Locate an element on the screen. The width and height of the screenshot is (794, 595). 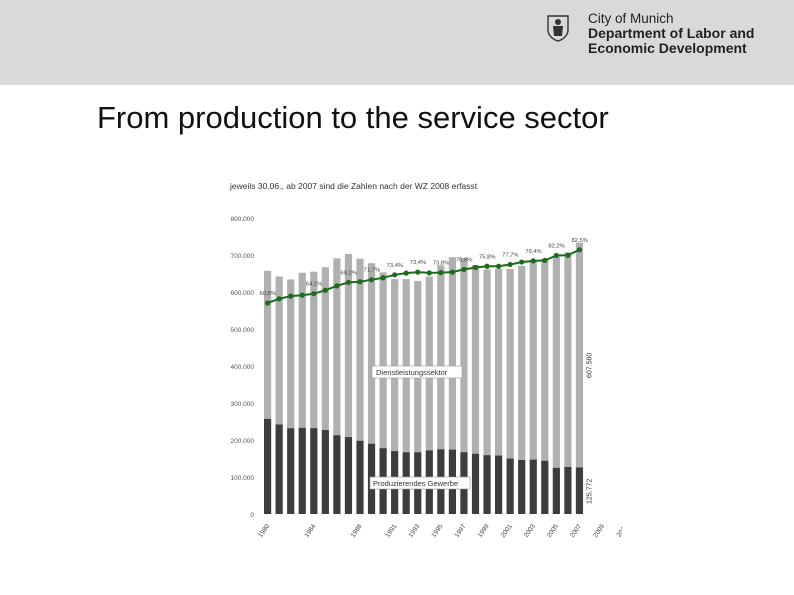
y-tick-label: 100.000 is located at coordinates (243, 478).